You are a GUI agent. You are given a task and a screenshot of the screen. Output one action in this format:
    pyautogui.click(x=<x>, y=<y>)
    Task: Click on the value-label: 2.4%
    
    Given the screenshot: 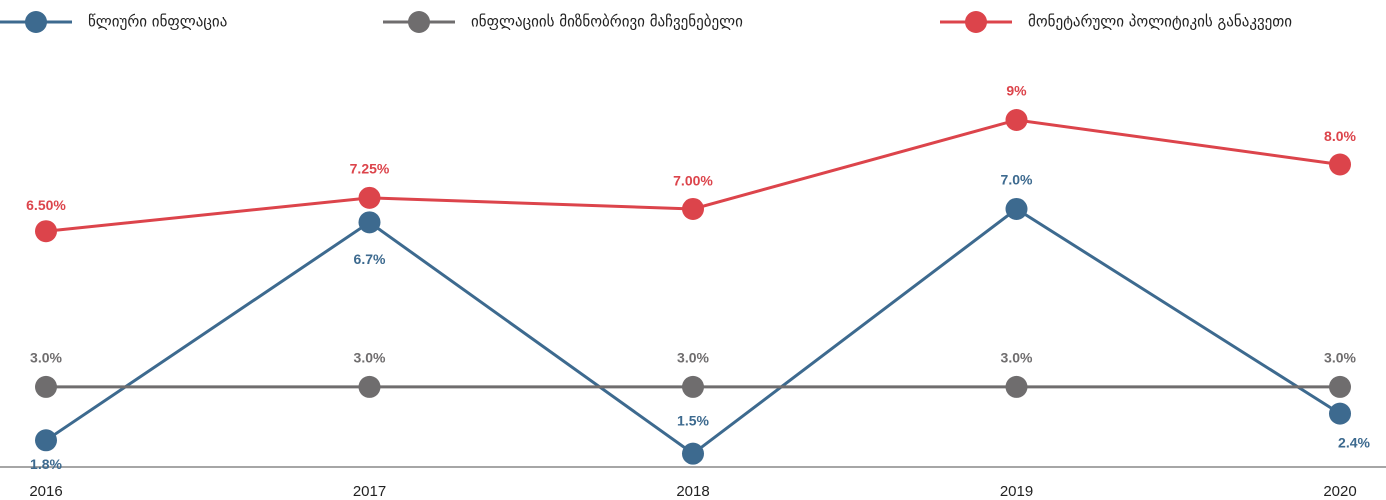 What is the action you would take?
    pyautogui.click(x=1354, y=442)
    